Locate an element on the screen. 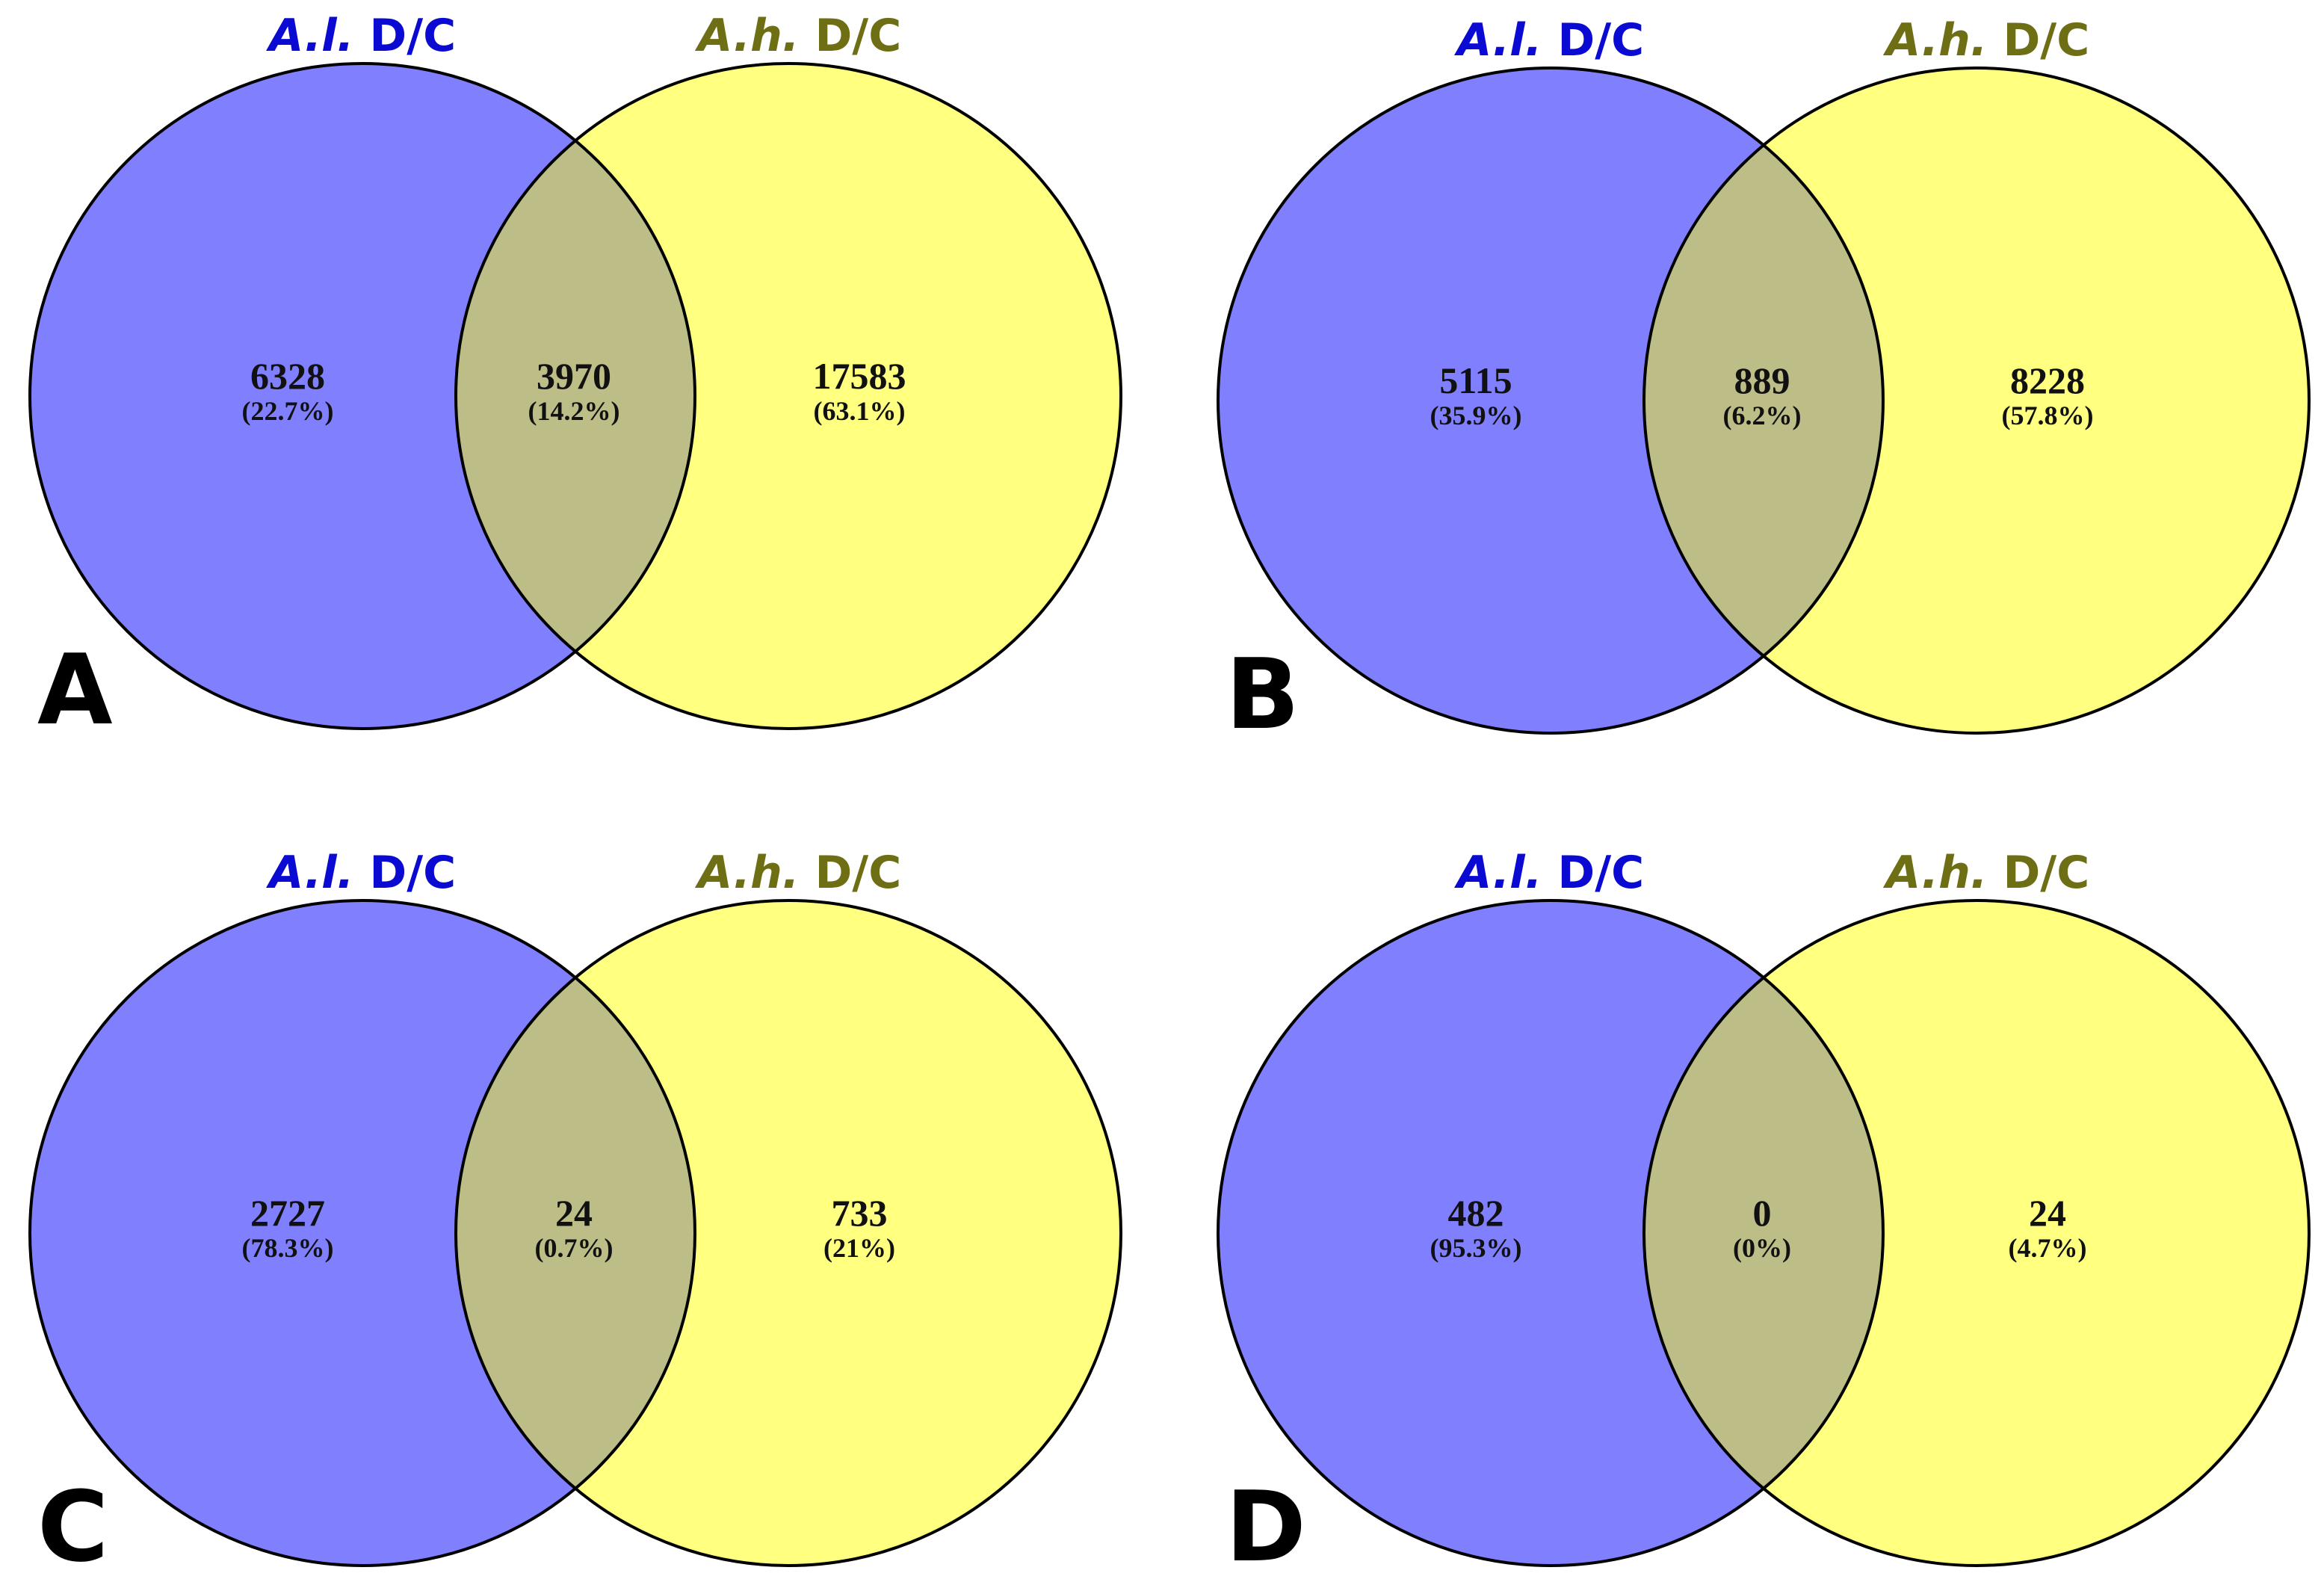  region-percent-a-l-only: (35.9%) is located at coordinates (1476, 415).